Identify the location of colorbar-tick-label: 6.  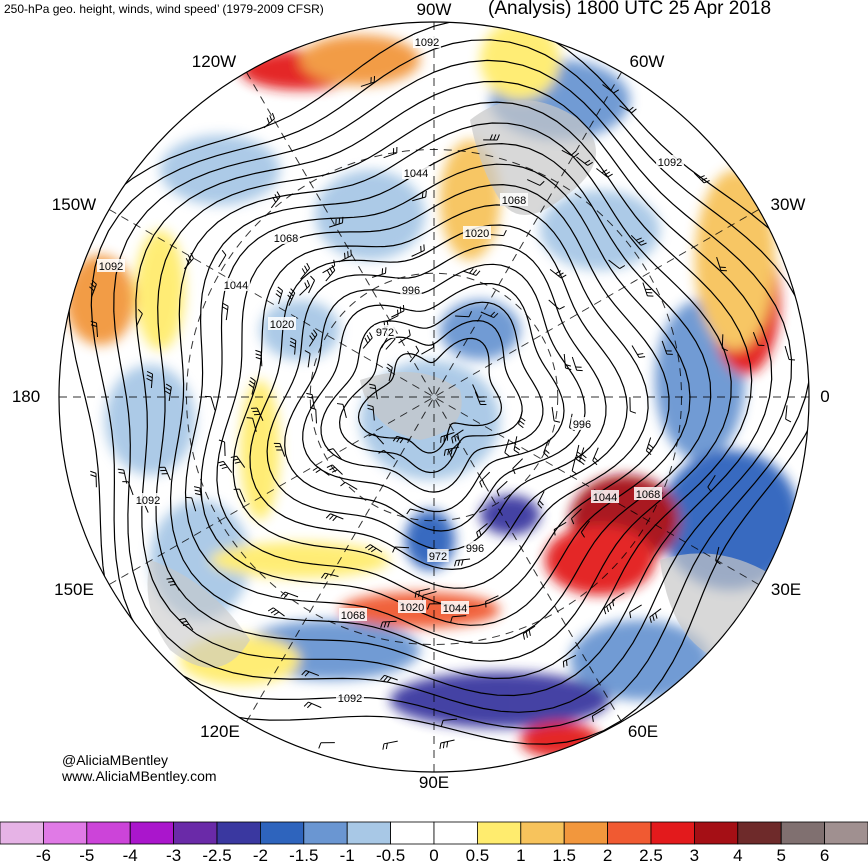
(824, 856).